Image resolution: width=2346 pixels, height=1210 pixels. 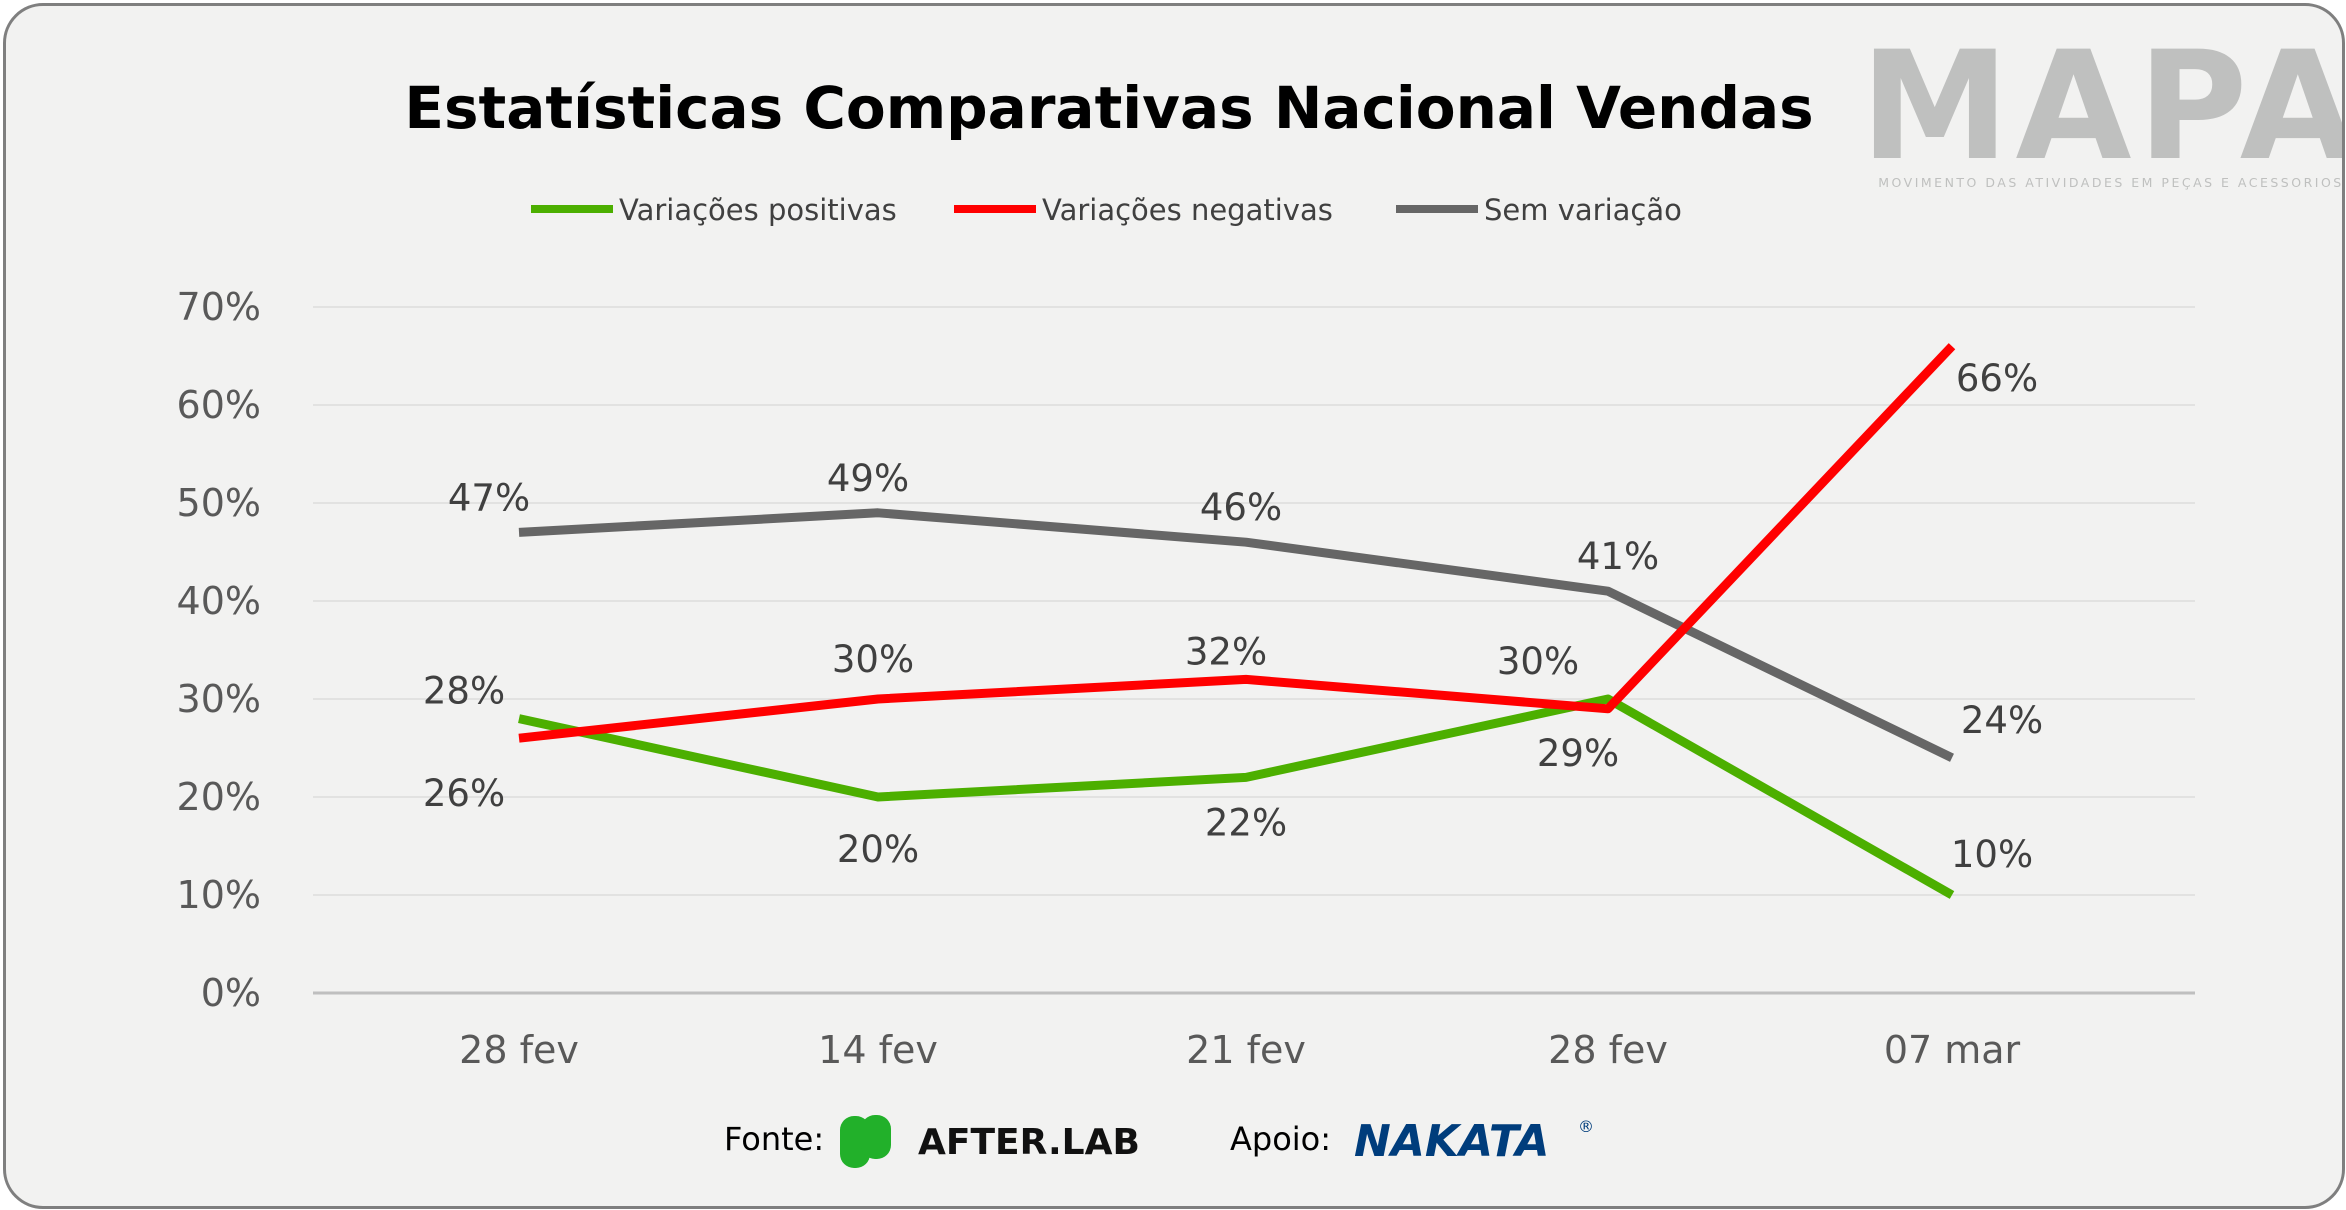 What do you see at coordinates (1586, 1126) in the screenshot?
I see `registered-mark: ®` at bounding box center [1586, 1126].